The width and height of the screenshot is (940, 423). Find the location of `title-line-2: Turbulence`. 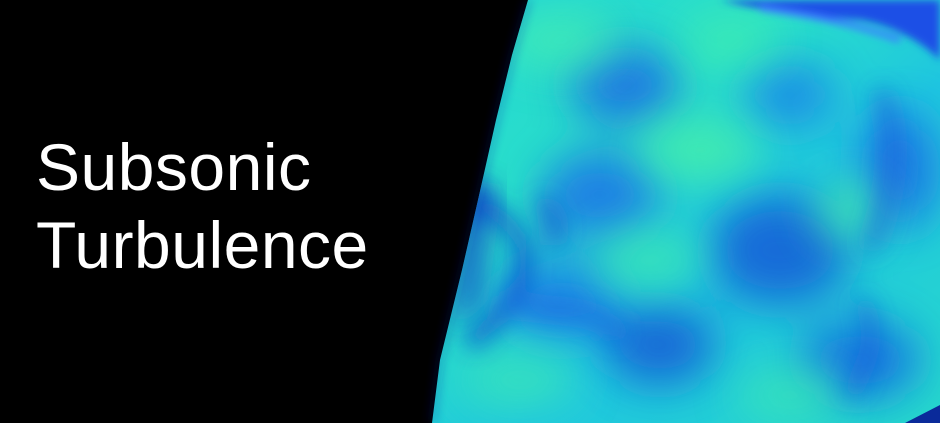

title-line-2: Turbulence is located at coordinates (202, 245).